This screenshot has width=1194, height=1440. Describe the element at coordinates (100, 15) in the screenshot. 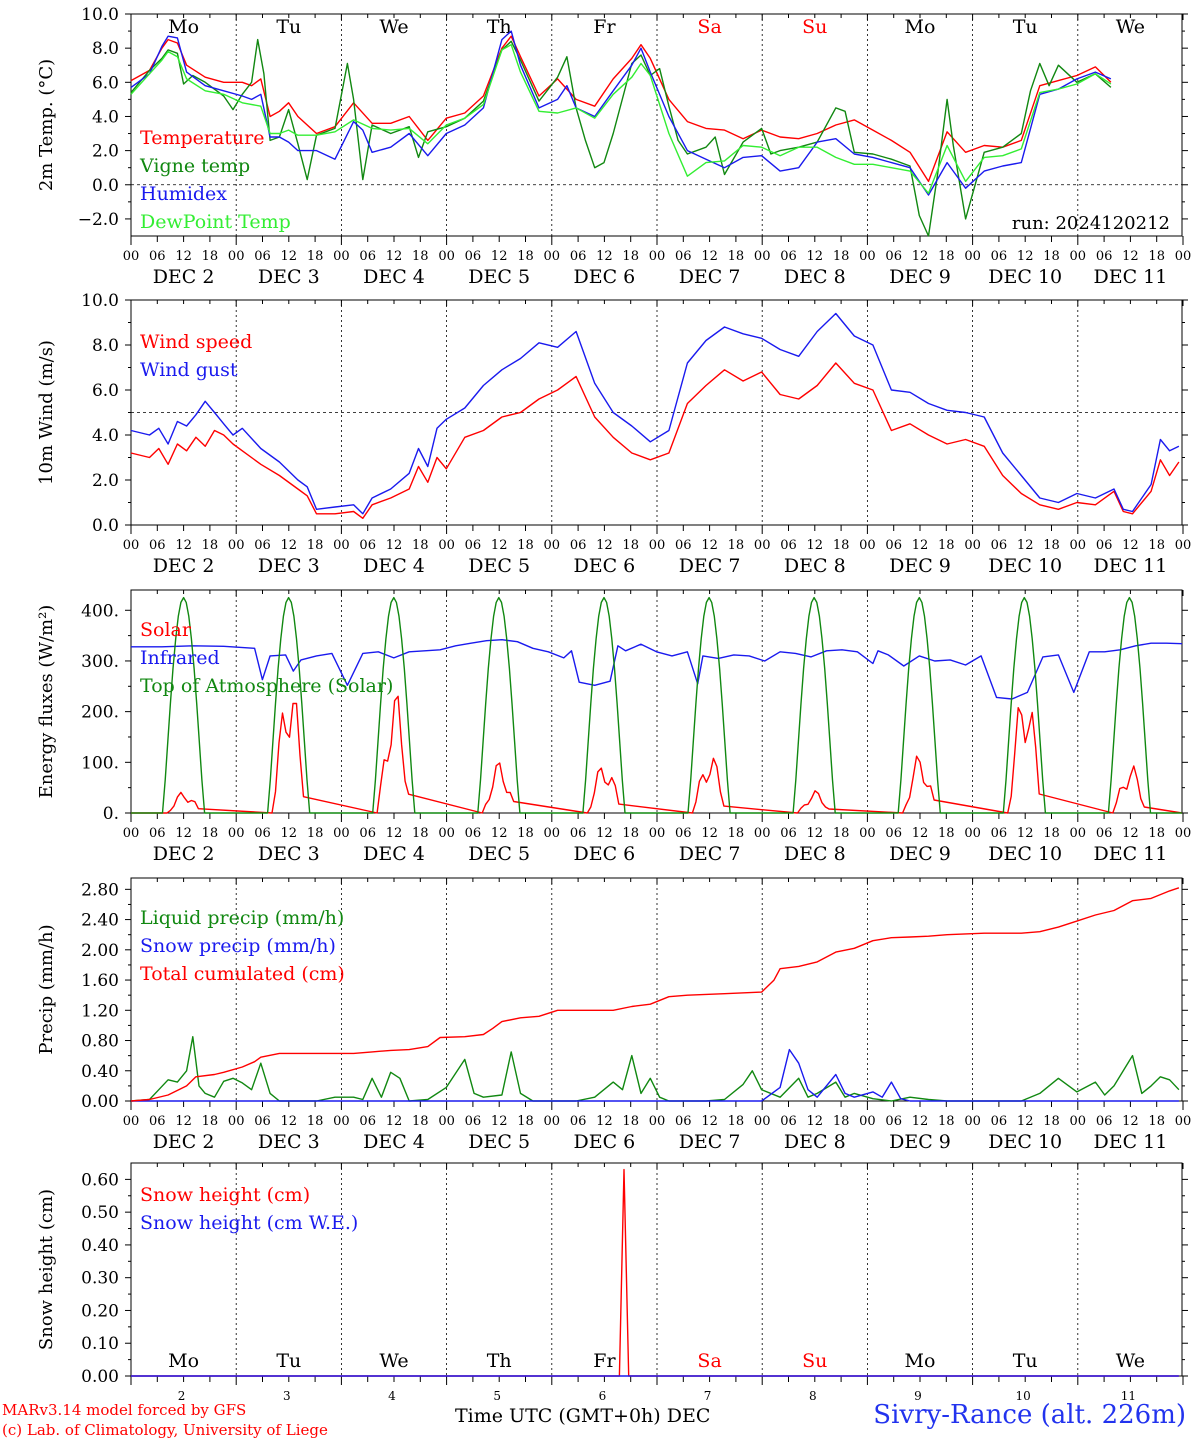

I see `y-tick-label: 10.0` at that location.